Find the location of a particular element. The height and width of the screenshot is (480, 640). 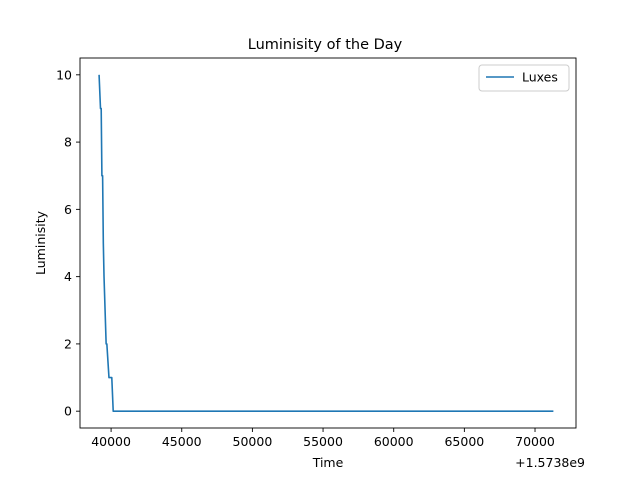

y-tick-label: 8 is located at coordinates (68, 142).